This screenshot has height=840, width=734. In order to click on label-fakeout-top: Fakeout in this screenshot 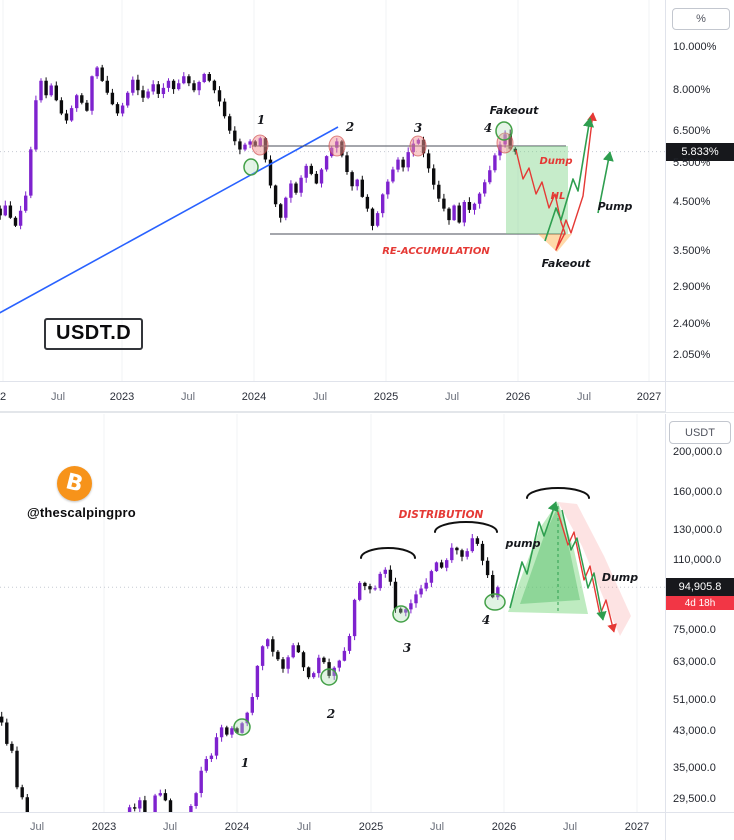, I will do `click(514, 110)`.